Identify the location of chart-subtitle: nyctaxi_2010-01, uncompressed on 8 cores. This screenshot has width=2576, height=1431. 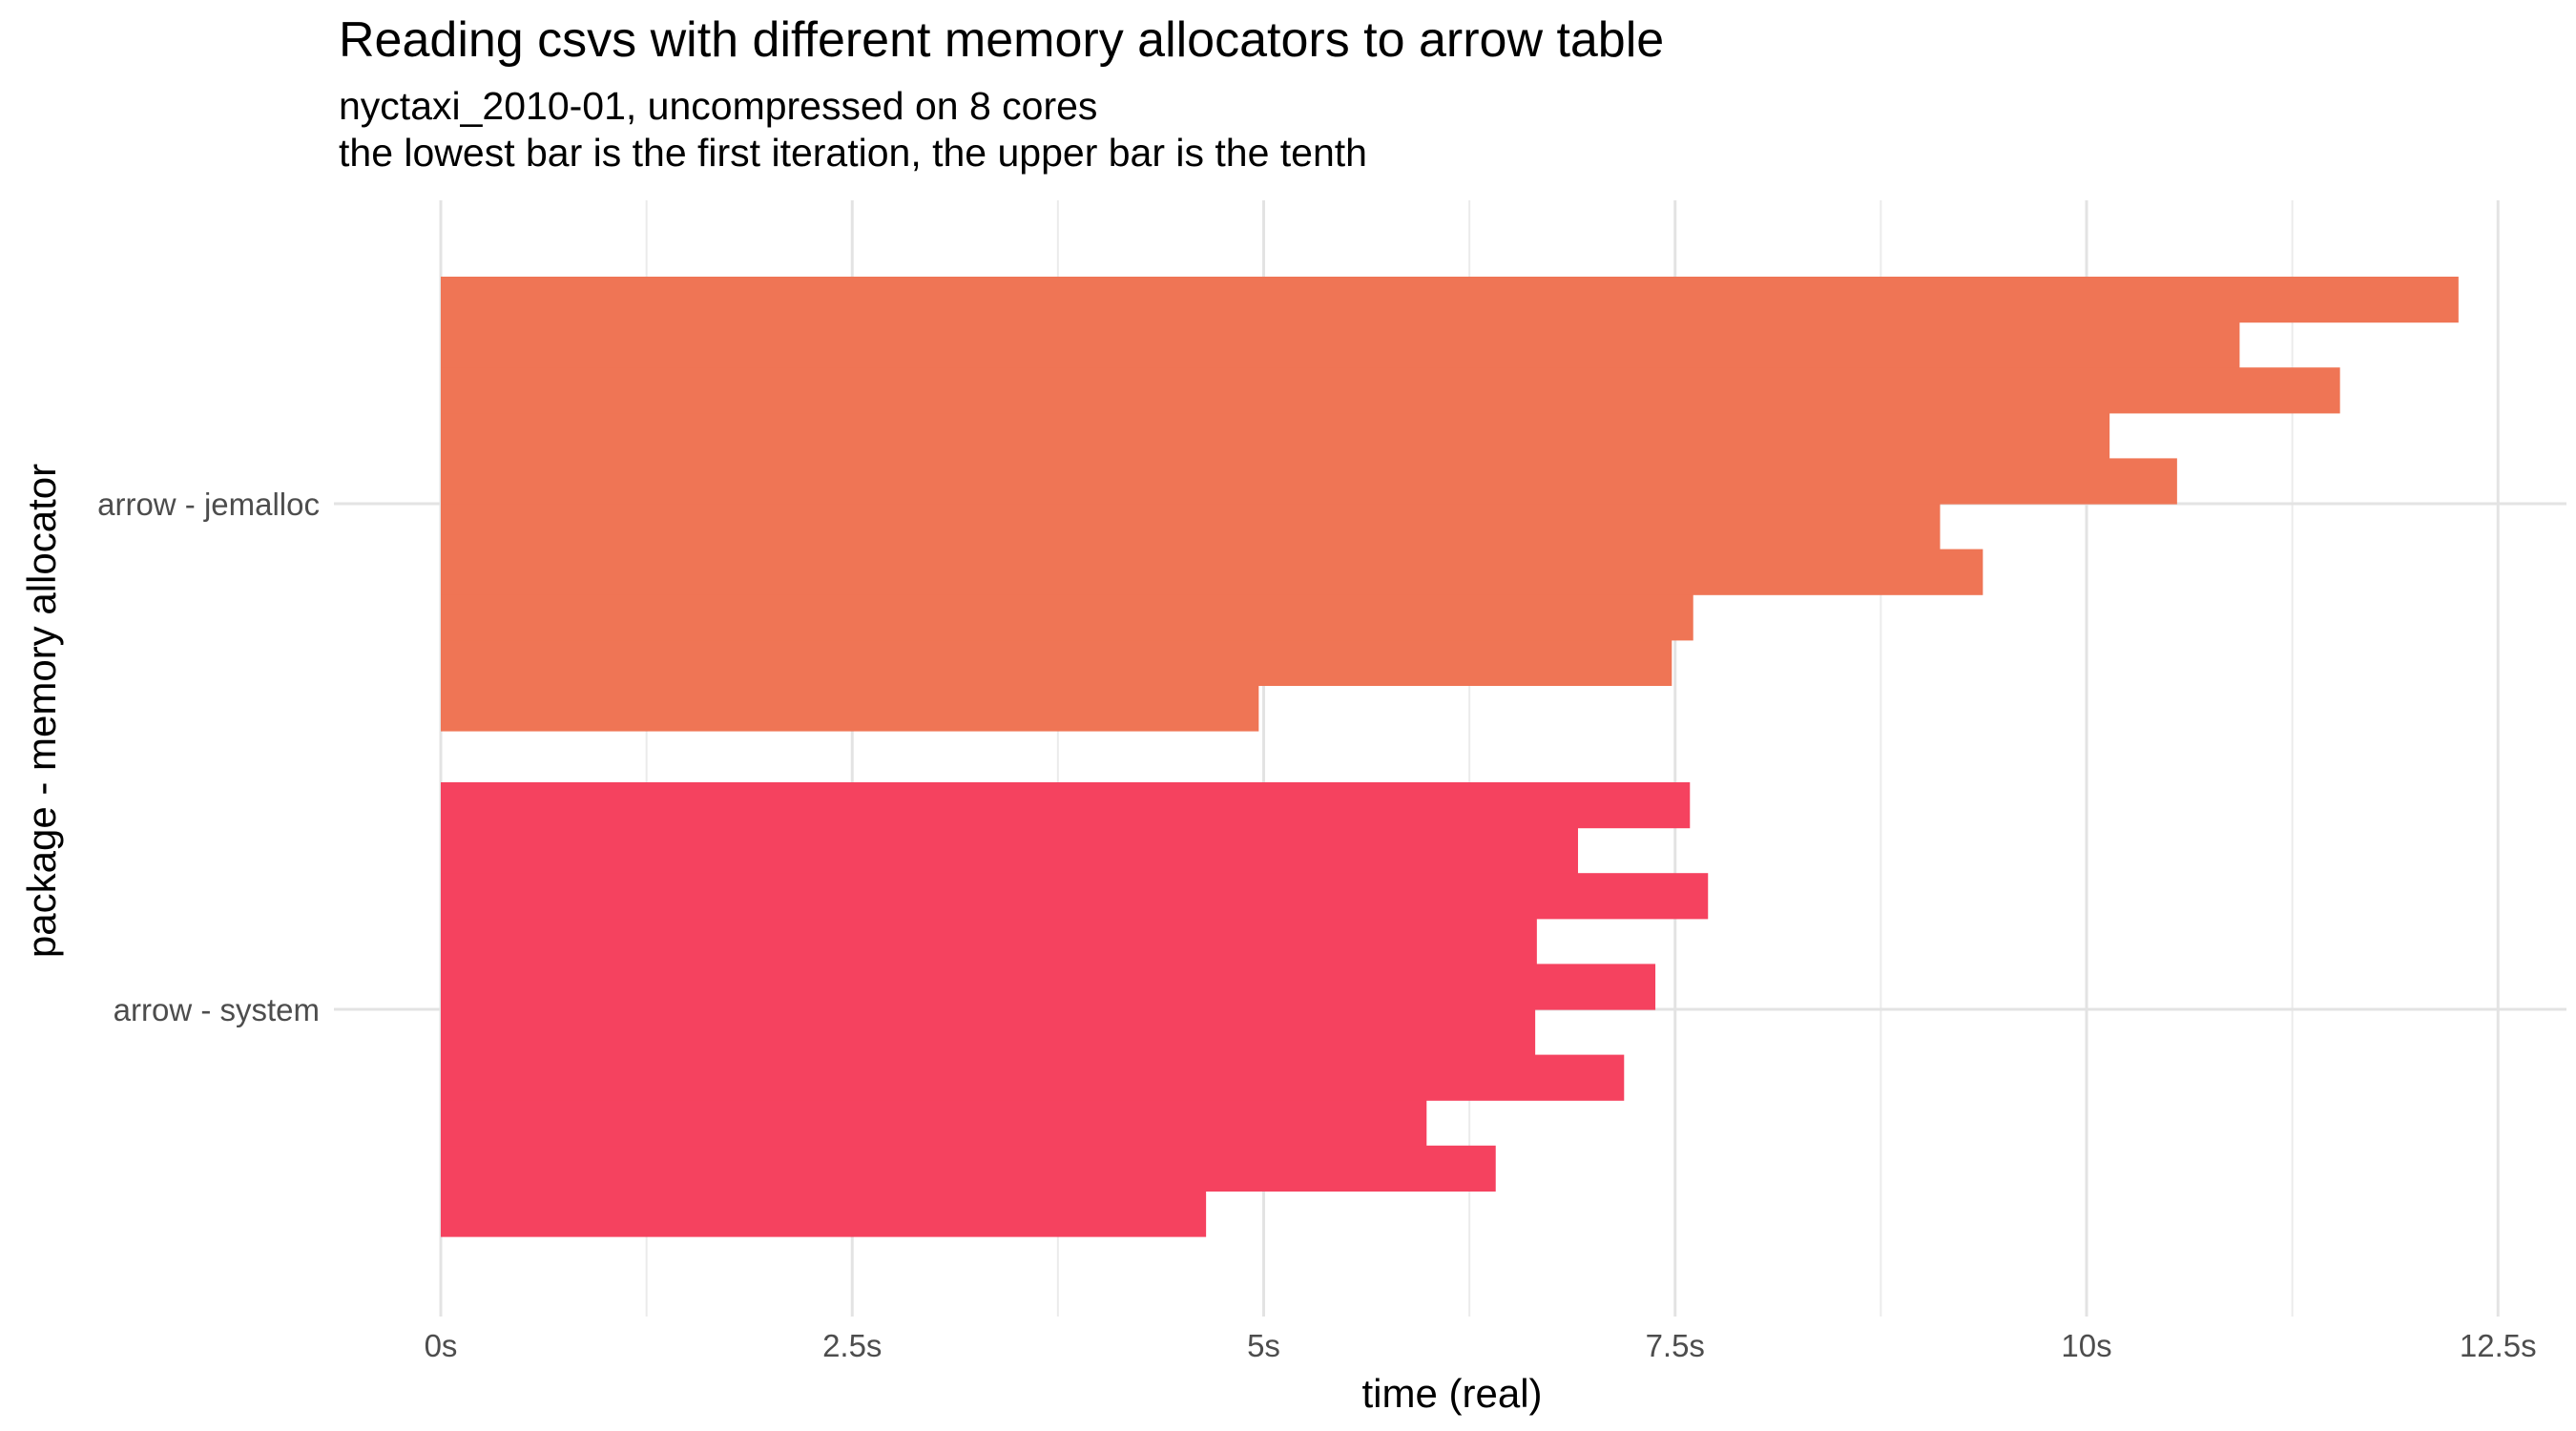
(718, 106).